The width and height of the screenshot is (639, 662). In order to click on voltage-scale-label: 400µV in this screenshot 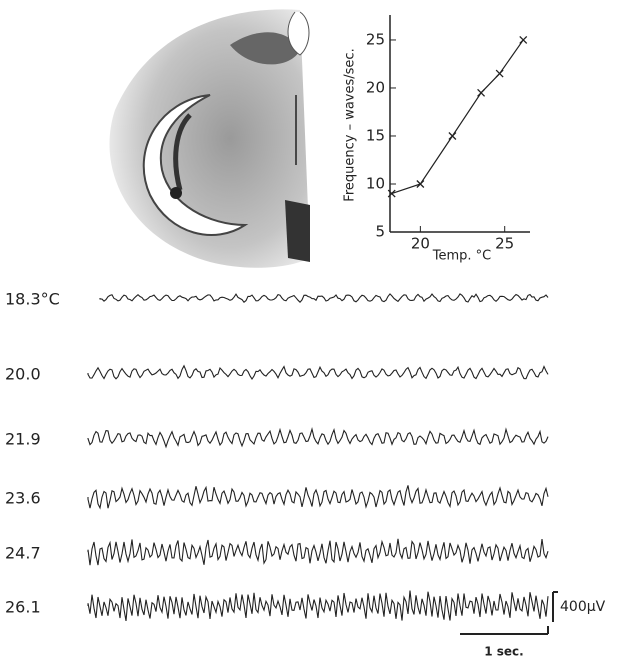, I will do `click(583, 607)`.